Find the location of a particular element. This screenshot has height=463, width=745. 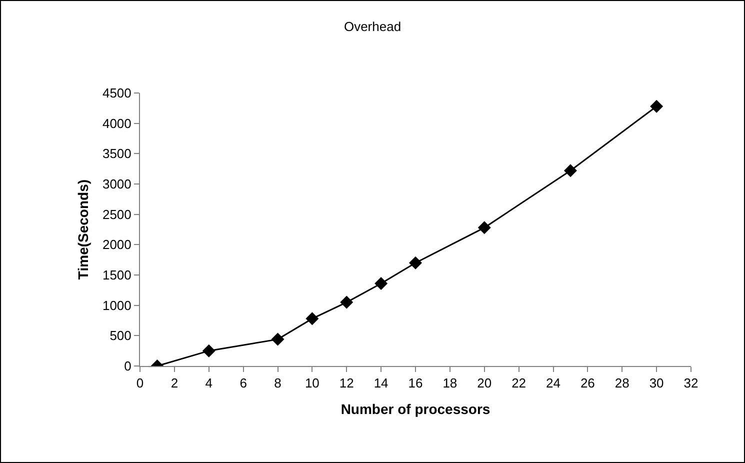

y-tick-label: 0 is located at coordinates (128, 366).